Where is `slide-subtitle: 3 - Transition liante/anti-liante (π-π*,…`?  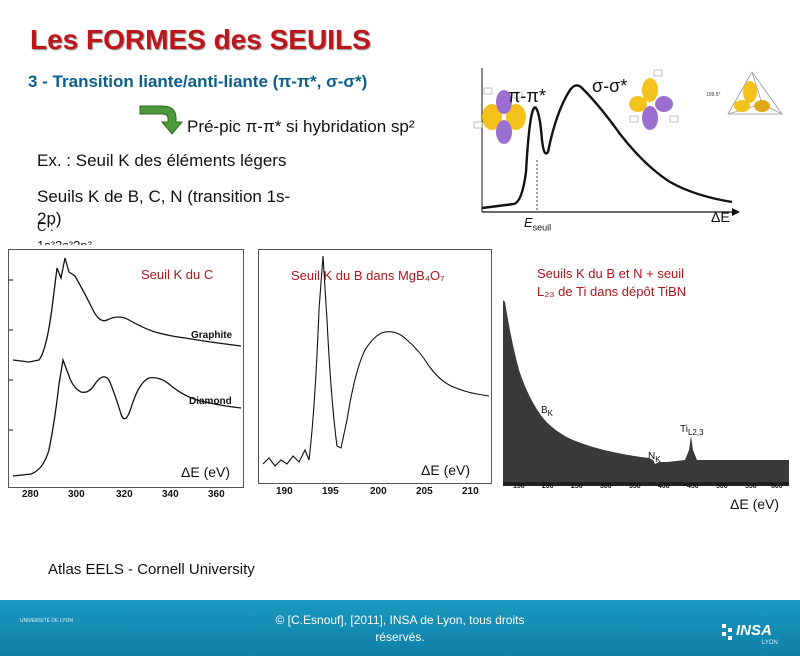 slide-subtitle: 3 - Transition liante/anti-liante (π-π*,… is located at coordinates (198, 81).